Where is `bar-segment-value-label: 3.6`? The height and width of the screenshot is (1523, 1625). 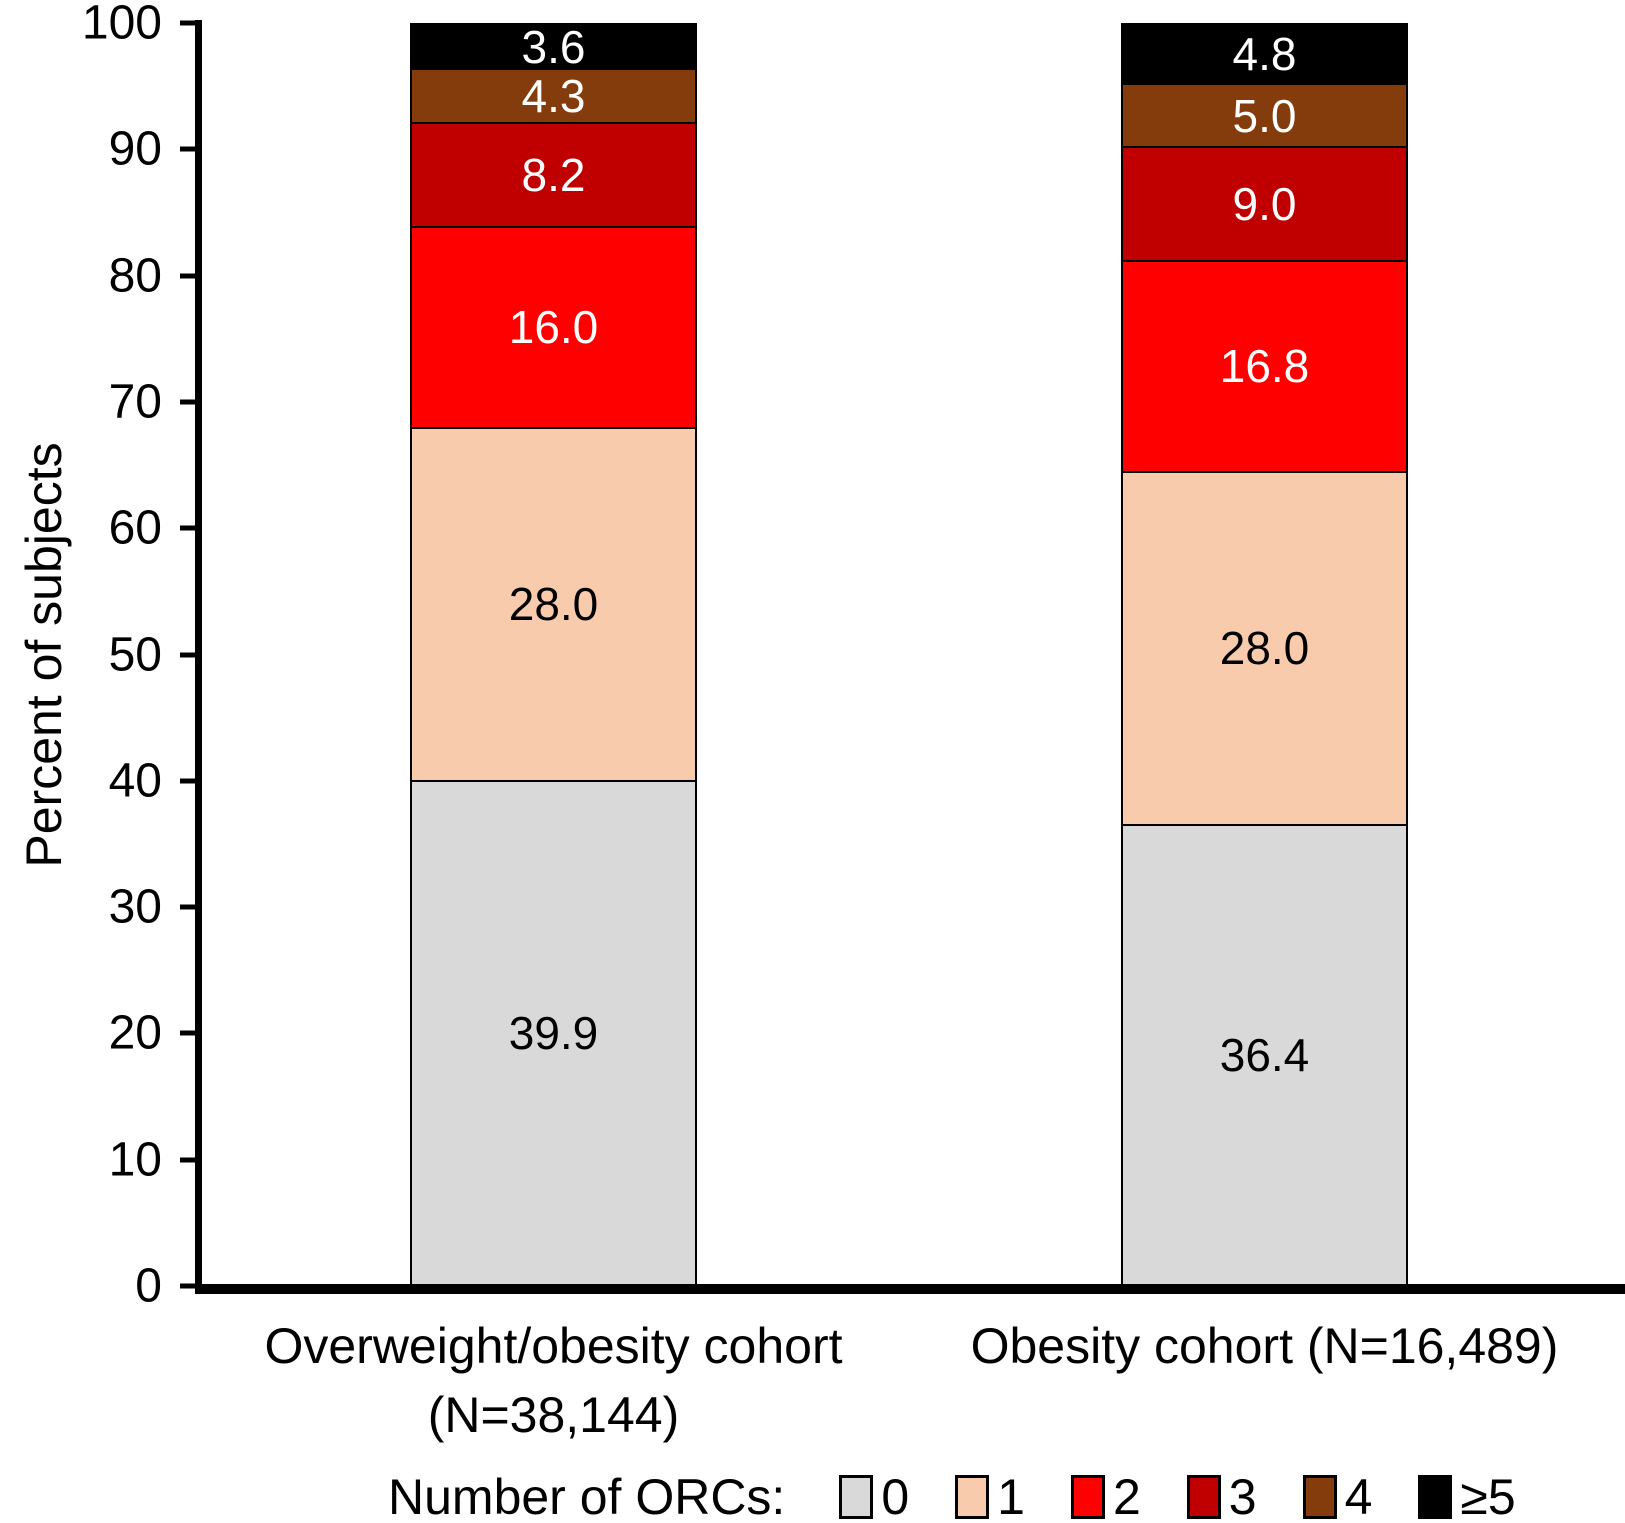 bar-segment-value-label: 3.6 is located at coordinates (553, 46).